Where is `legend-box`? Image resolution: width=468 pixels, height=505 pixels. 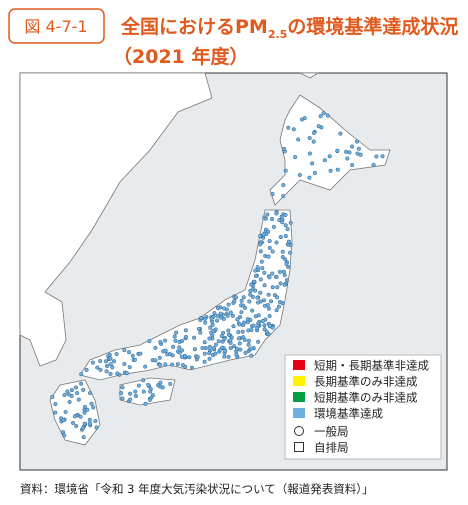
legend-box is located at coordinates (363, 407).